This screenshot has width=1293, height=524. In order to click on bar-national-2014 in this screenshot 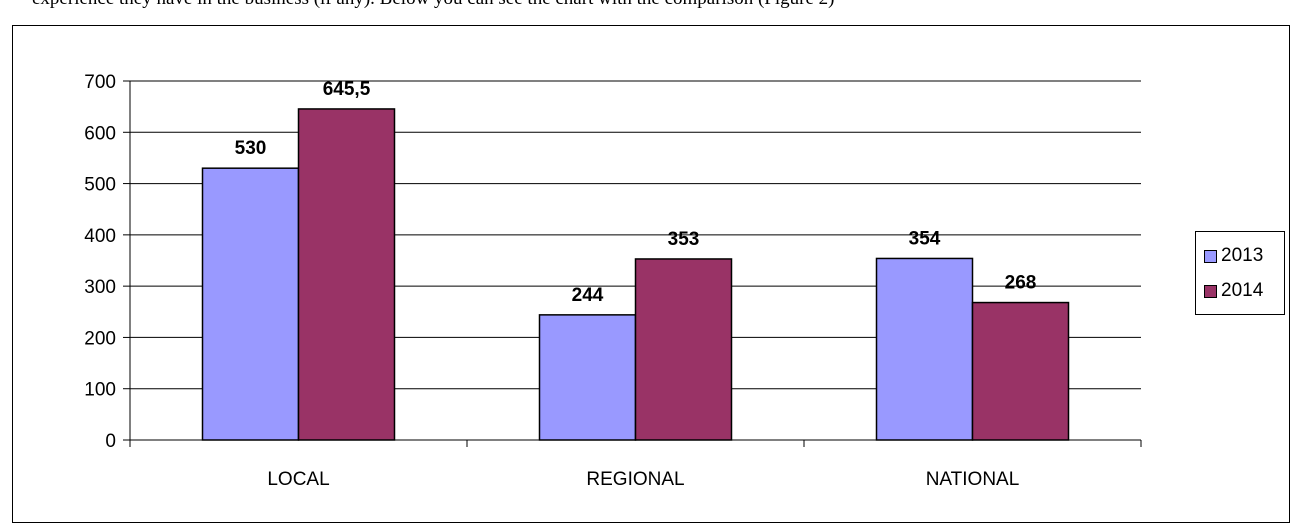, I will do `click(1020, 371)`.